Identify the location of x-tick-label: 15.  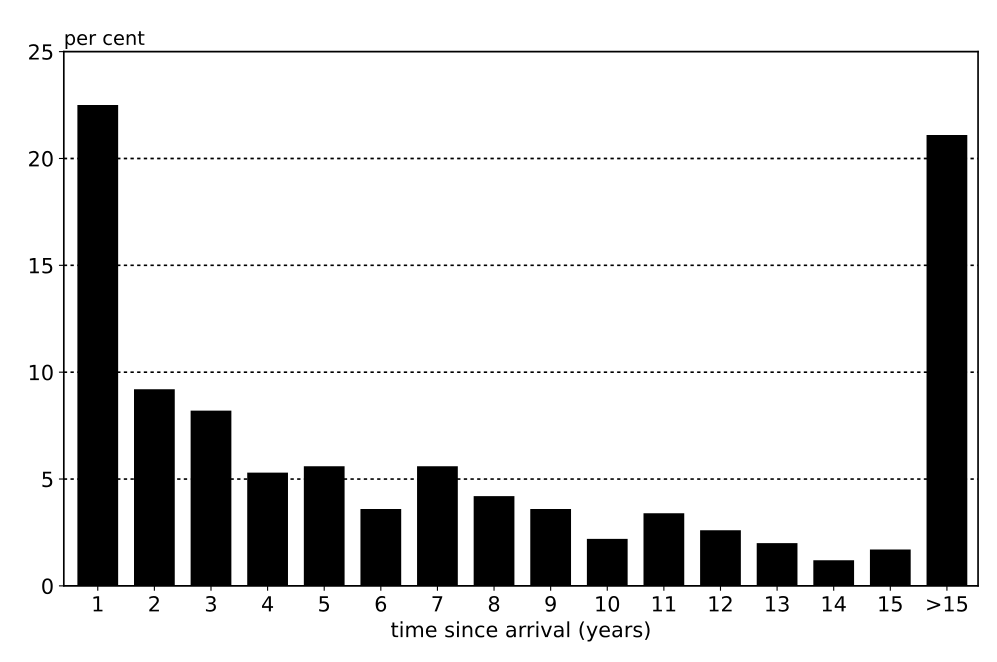
(890, 604).